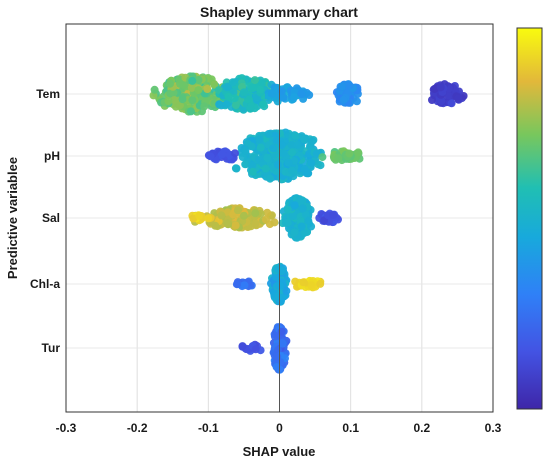 This screenshot has height=470, width=550. Describe the element at coordinates (421, 428) in the screenshot. I see `x-tick-label: 0.2` at that location.